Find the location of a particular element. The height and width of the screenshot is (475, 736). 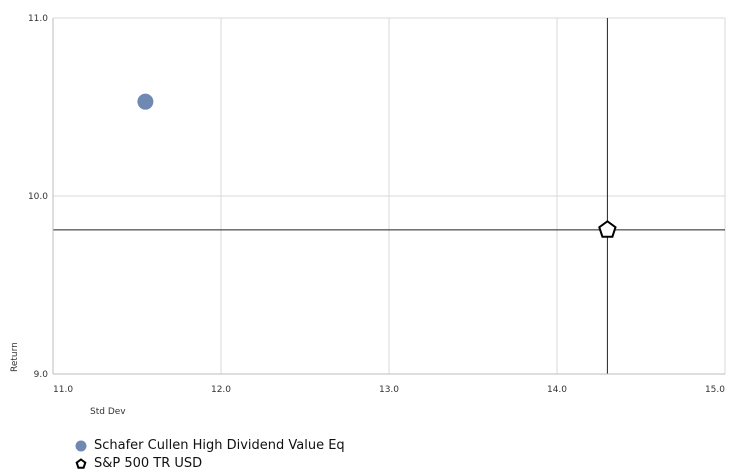

pentagon-marker-icon is located at coordinates (81, 463).